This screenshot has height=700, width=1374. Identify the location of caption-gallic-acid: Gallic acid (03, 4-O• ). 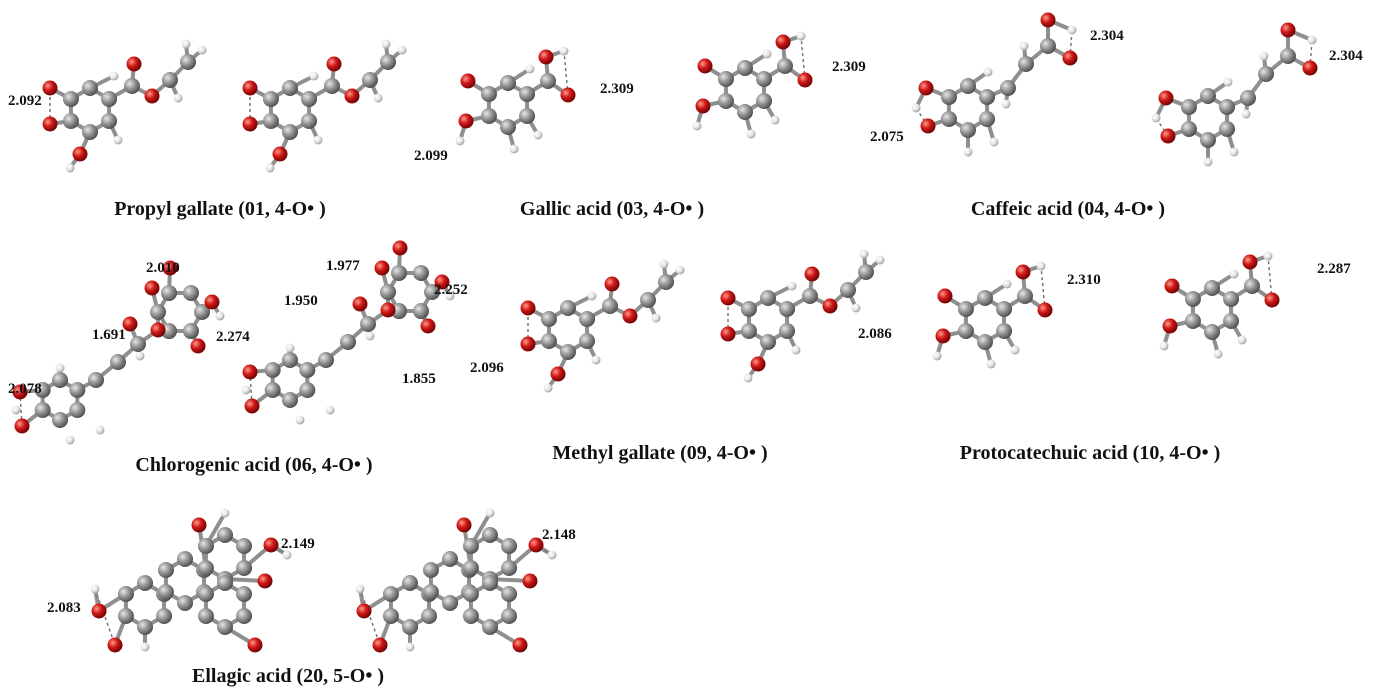
(612, 209).